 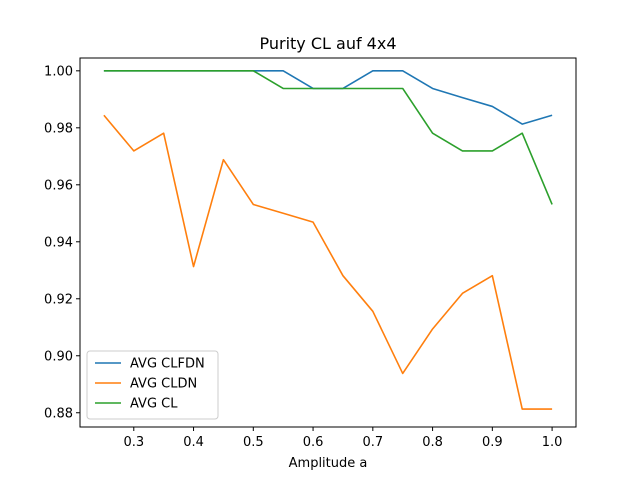 What do you see at coordinates (58, 299) in the screenshot?
I see `y-tick-label: 0.92` at bounding box center [58, 299].